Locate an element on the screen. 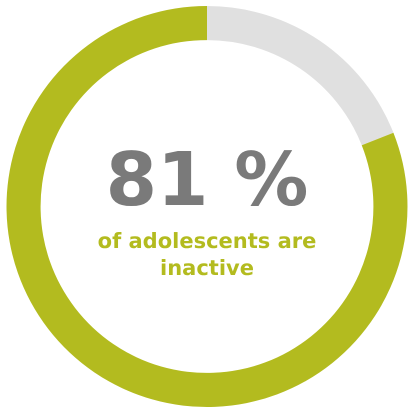  text: of adolescents are inactive is located at coordinates (207, 255).